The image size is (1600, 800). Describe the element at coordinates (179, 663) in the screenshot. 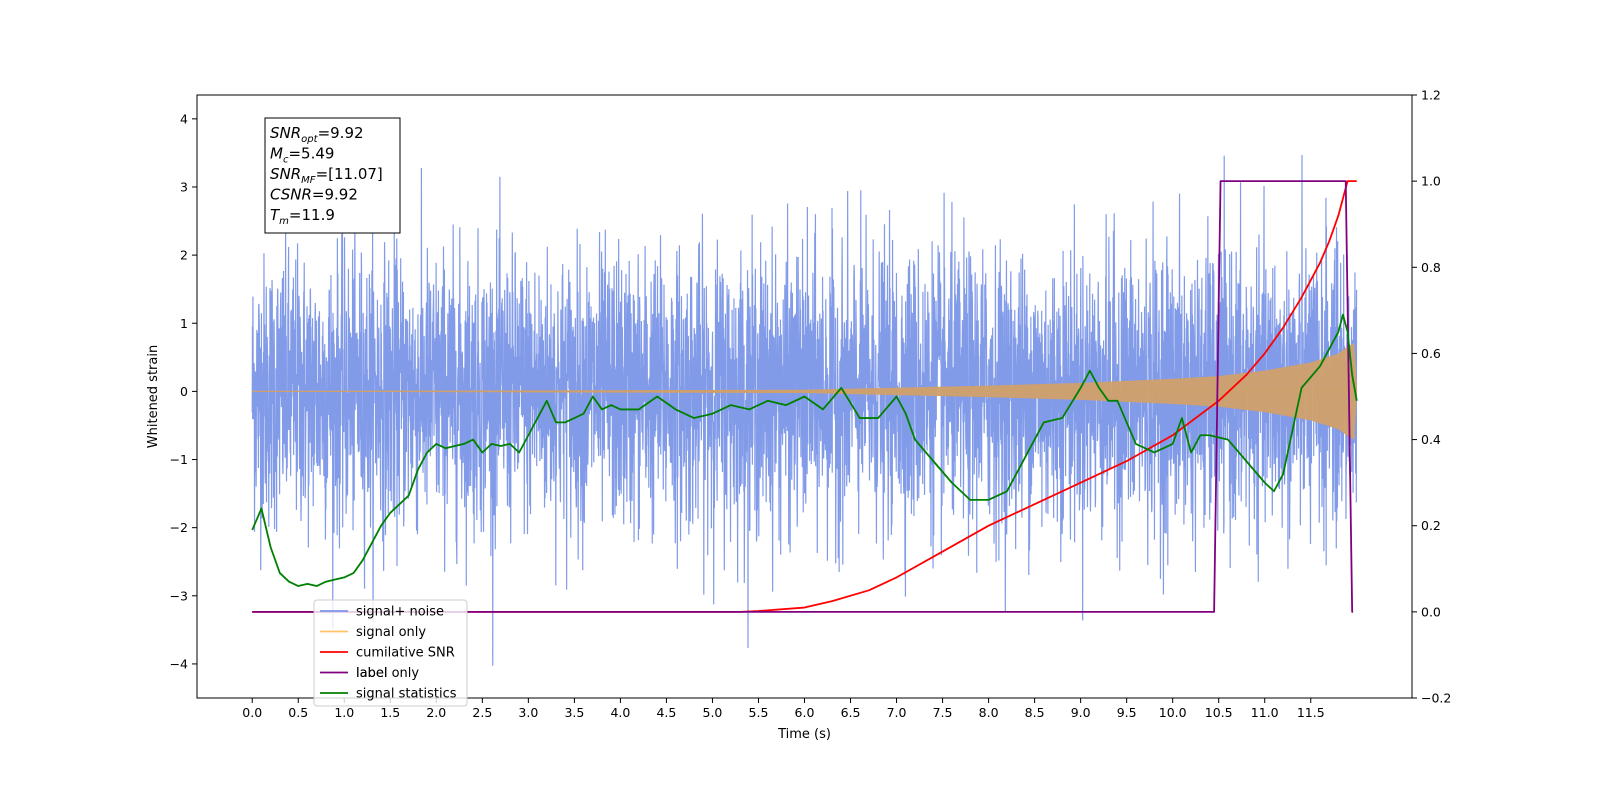

I see `y-tick-label: −4` at that location.